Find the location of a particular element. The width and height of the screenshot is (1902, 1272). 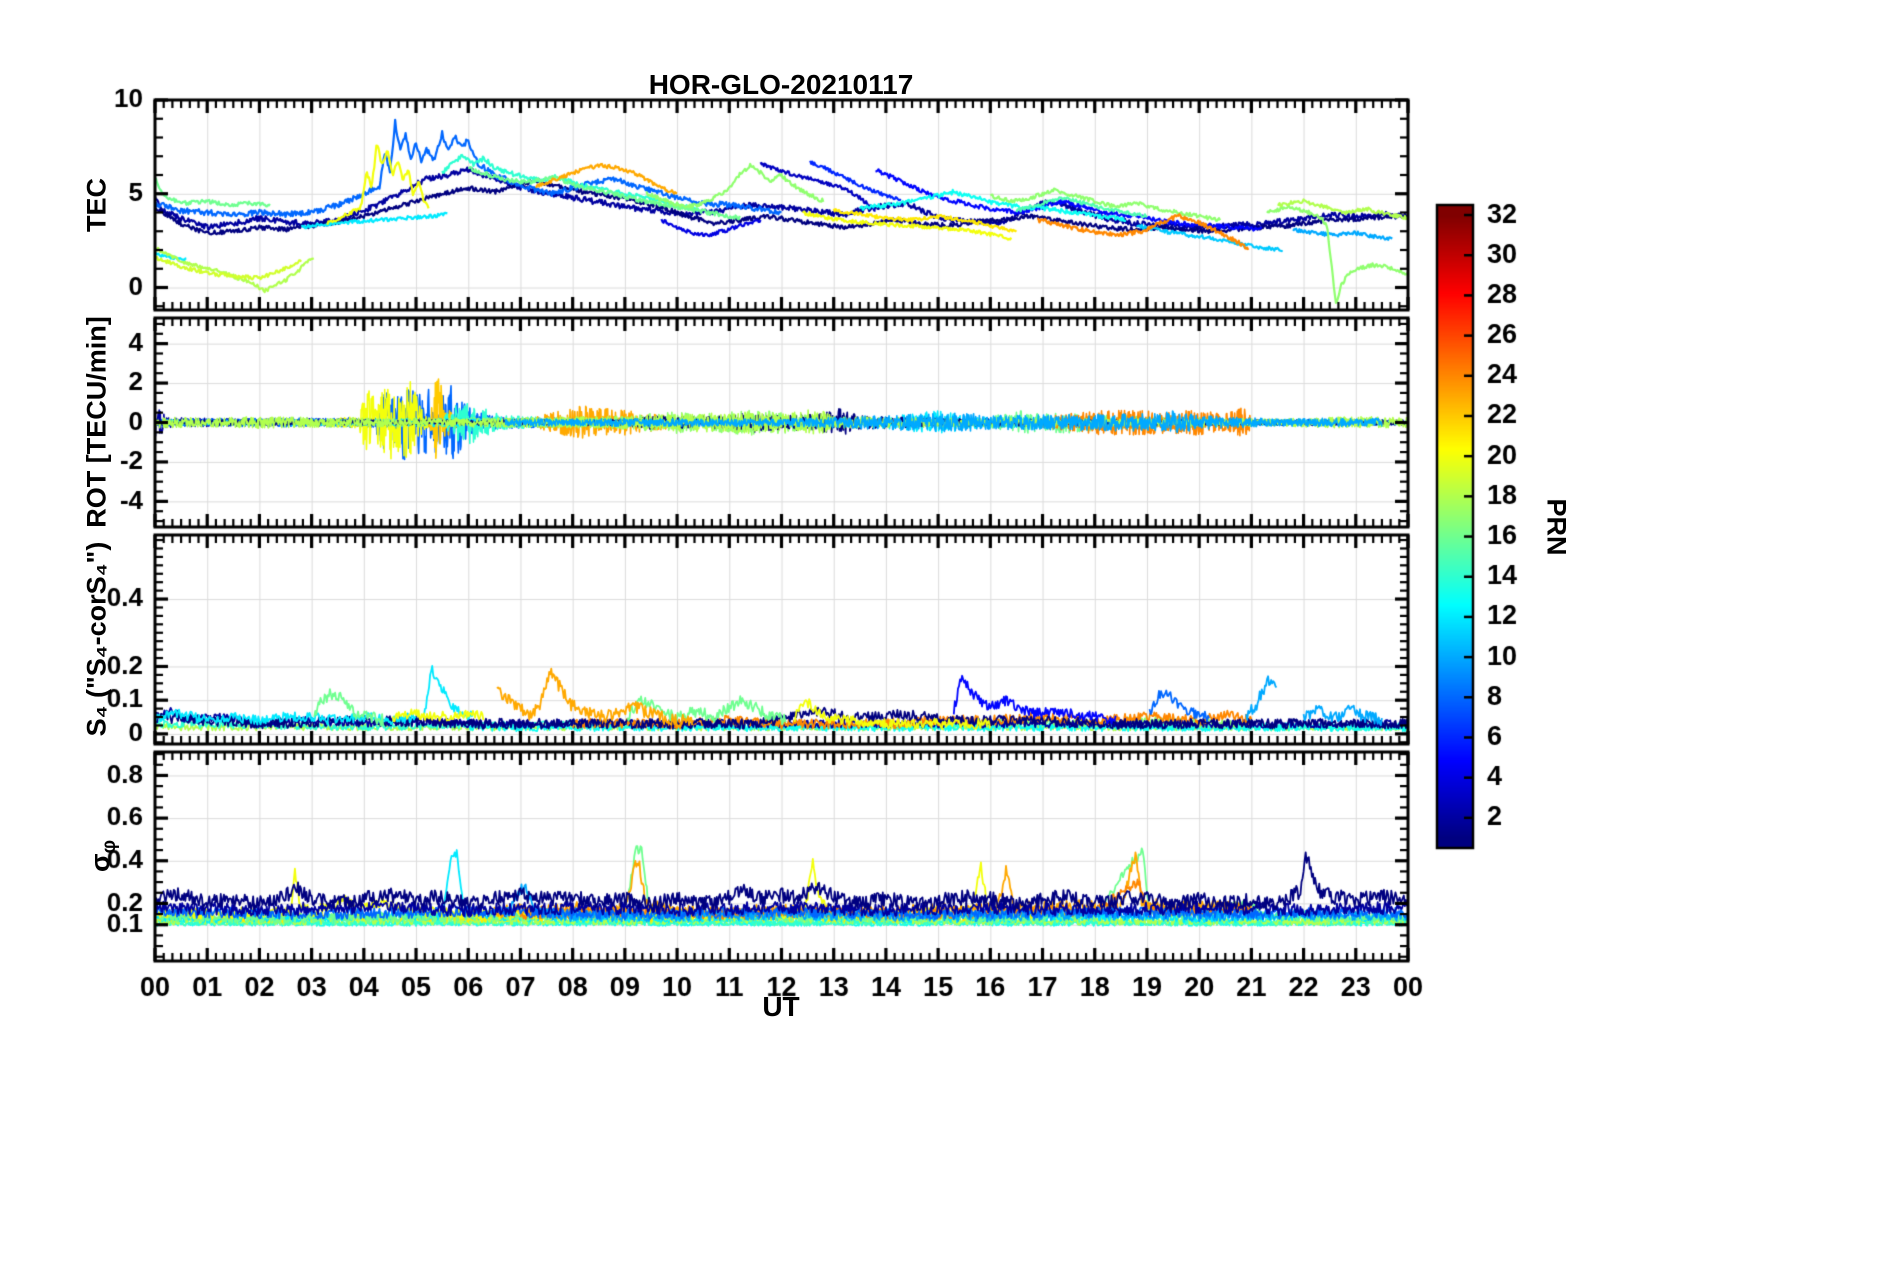

tec-axis-label: TEC is located at coordinates (96, 205).